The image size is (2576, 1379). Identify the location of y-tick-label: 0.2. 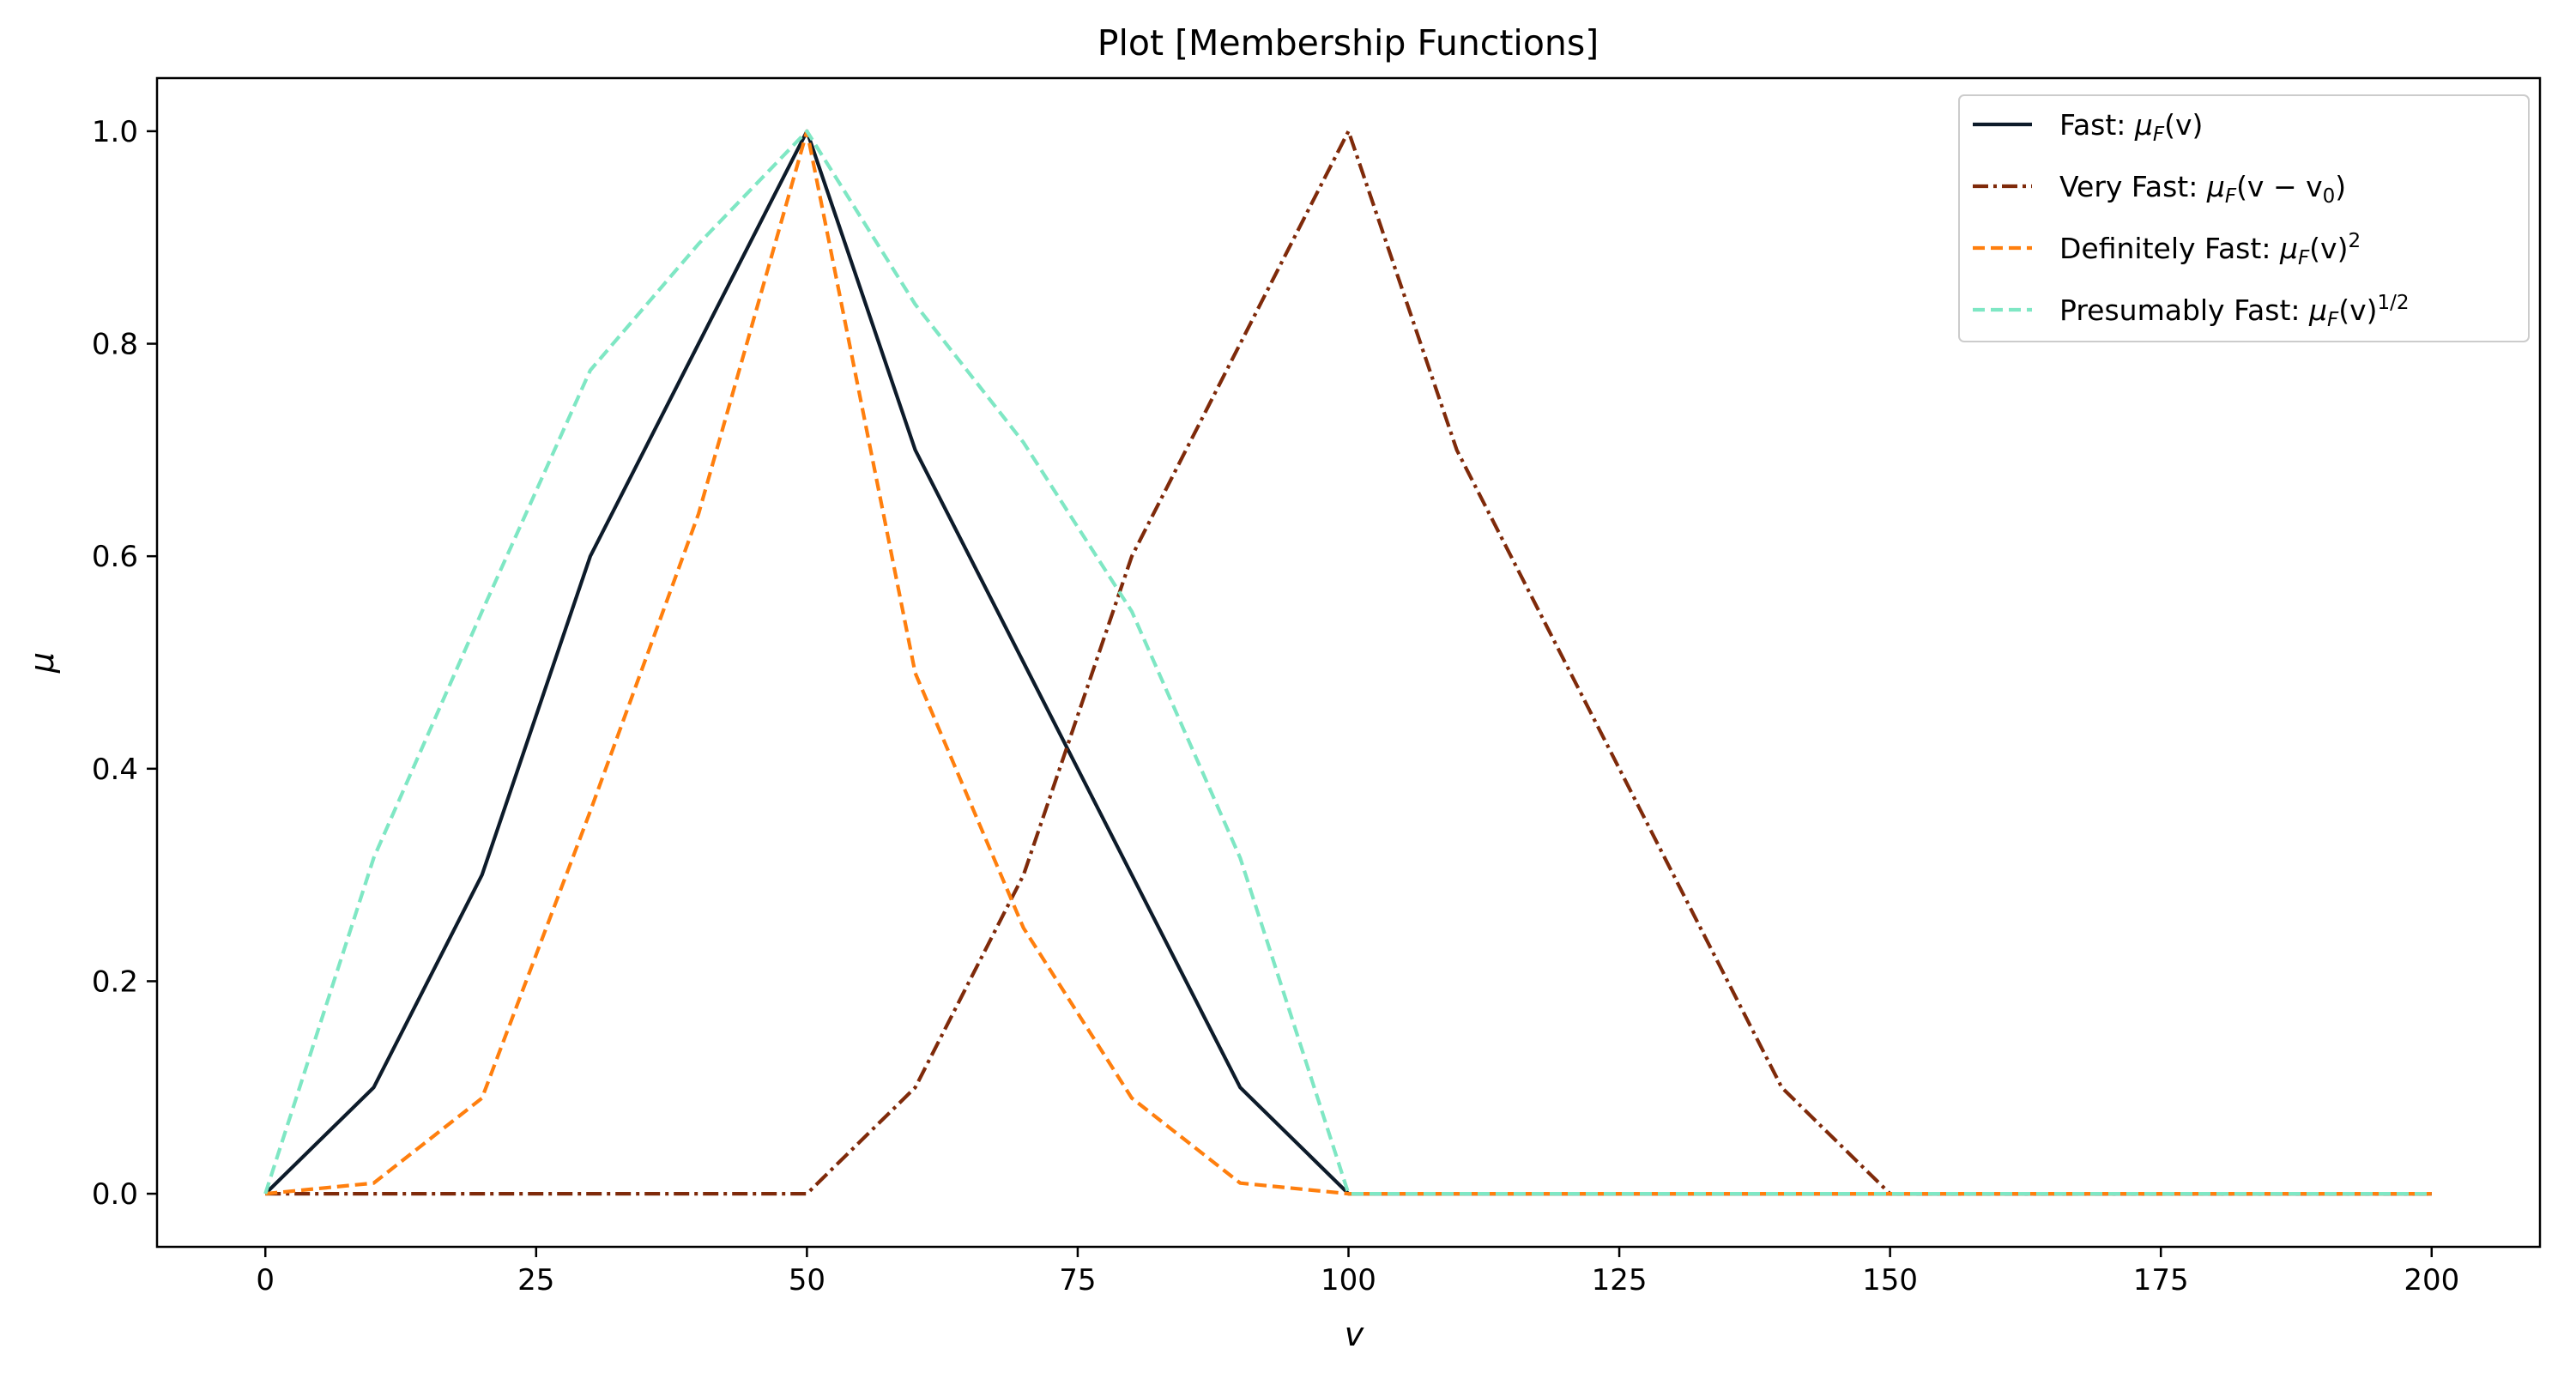
(115, 982).